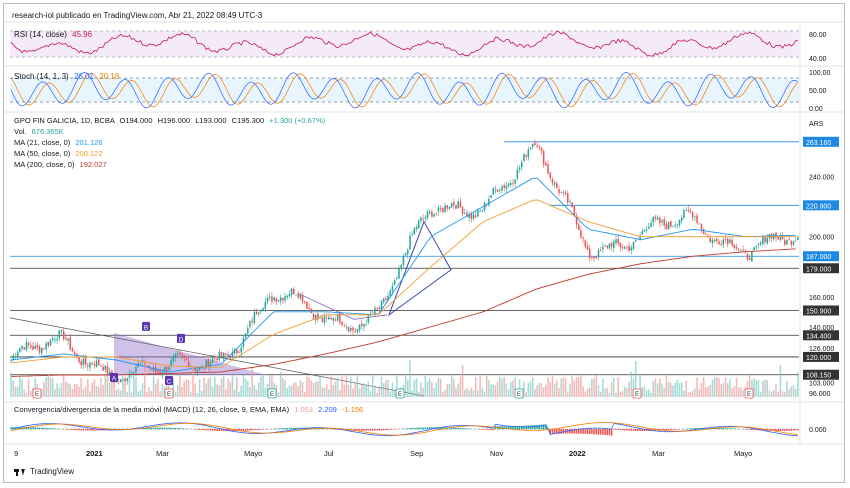 This screenshot has height=488, width=850. I want to click on price-marker-label: 179.000, so click(818, 269).